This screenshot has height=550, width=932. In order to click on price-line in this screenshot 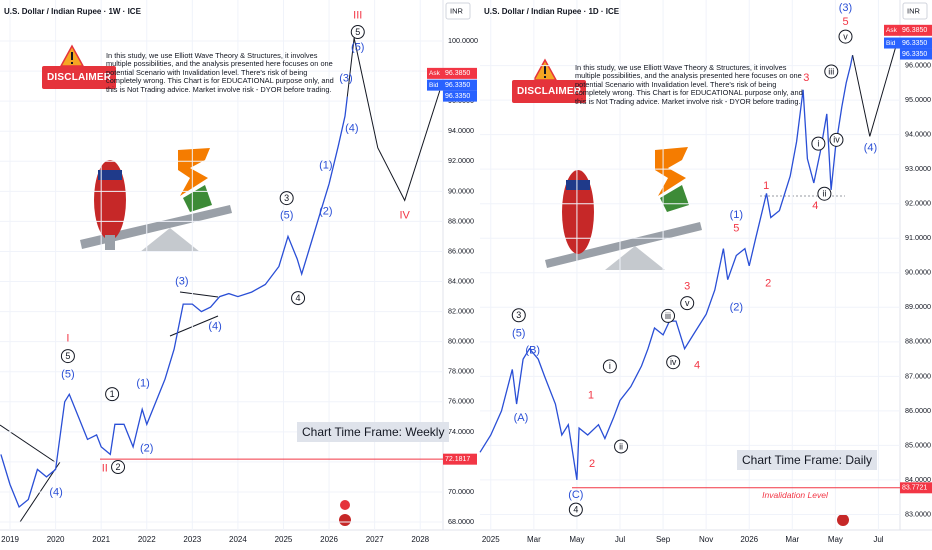, I will do `click(875, 88)`.